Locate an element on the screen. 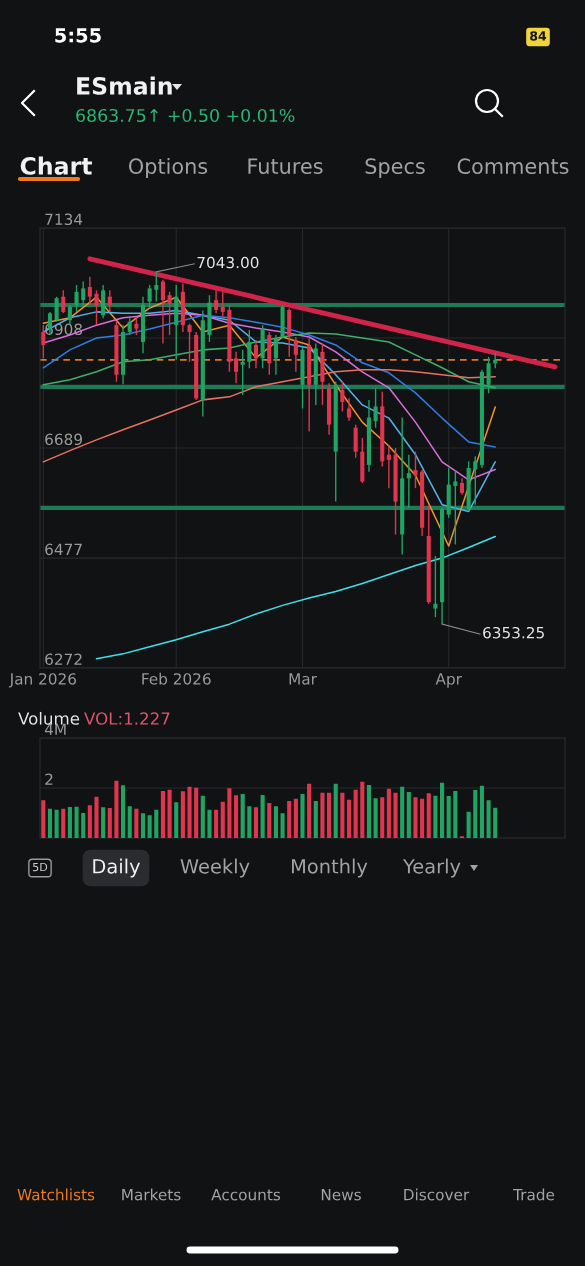  text: Chart is located at coordinates (56, 165).